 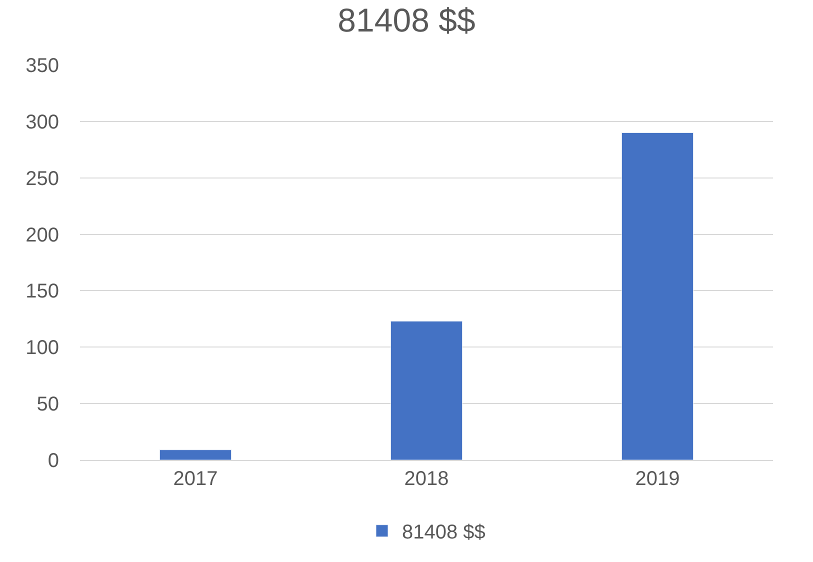 I want to click on y-tick-label: 200, so click(x=42, y=235).